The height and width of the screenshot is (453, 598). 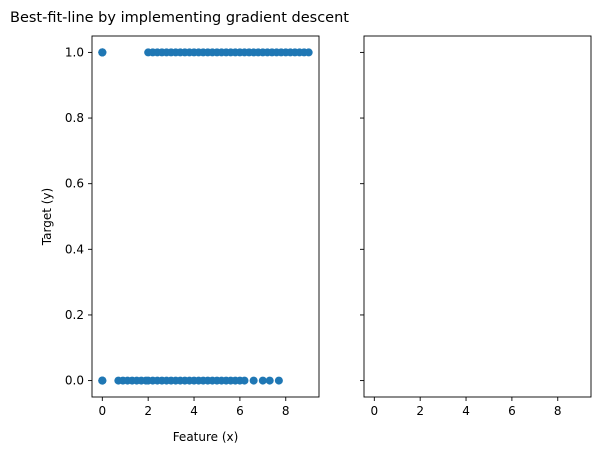 I want to click on x-ticks-left: 0 2 4 6 8, so click(x=194, y=407).